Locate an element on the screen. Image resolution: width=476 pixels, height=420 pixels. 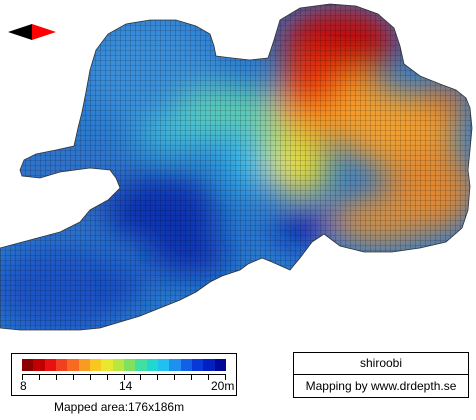
info-box: shiroobi Mapping by www.drdepth.se is located at coordinates (381, 375).